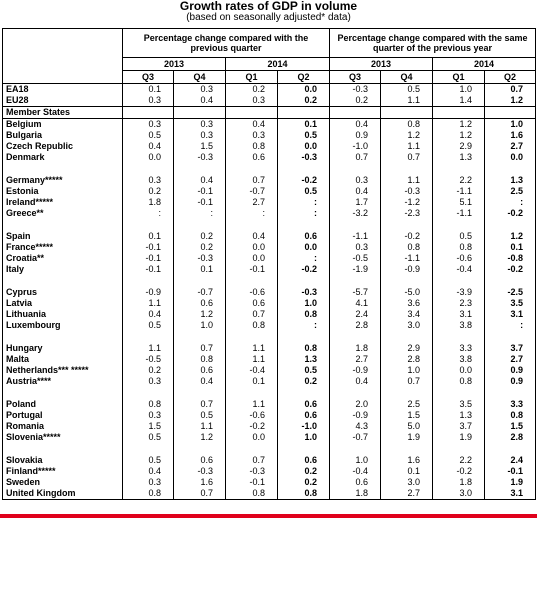 The width and height of the screenshot is (537, 600). Describe the element at coordinates (269, 157) in the screenshot. I see `table-row: Denmark 0.0 -0.3 0.6 -0.3 0.7 0.7 1.3 0.0` at that location.